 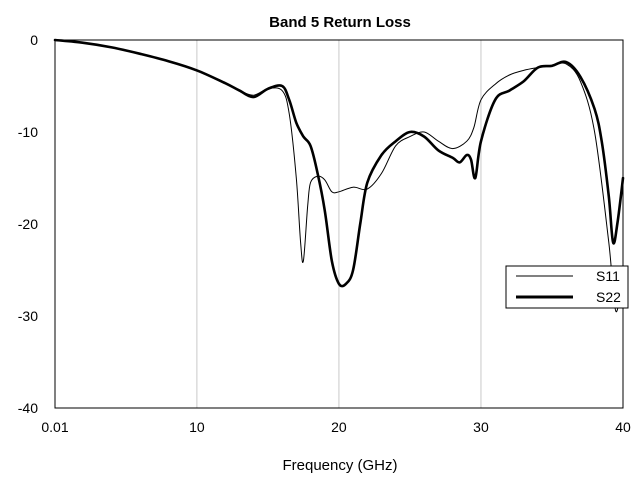 What do you see at coordinates (28, 316) in the screenshot?
I see `y-tick-label: -30` at bounding box center [28, 316].